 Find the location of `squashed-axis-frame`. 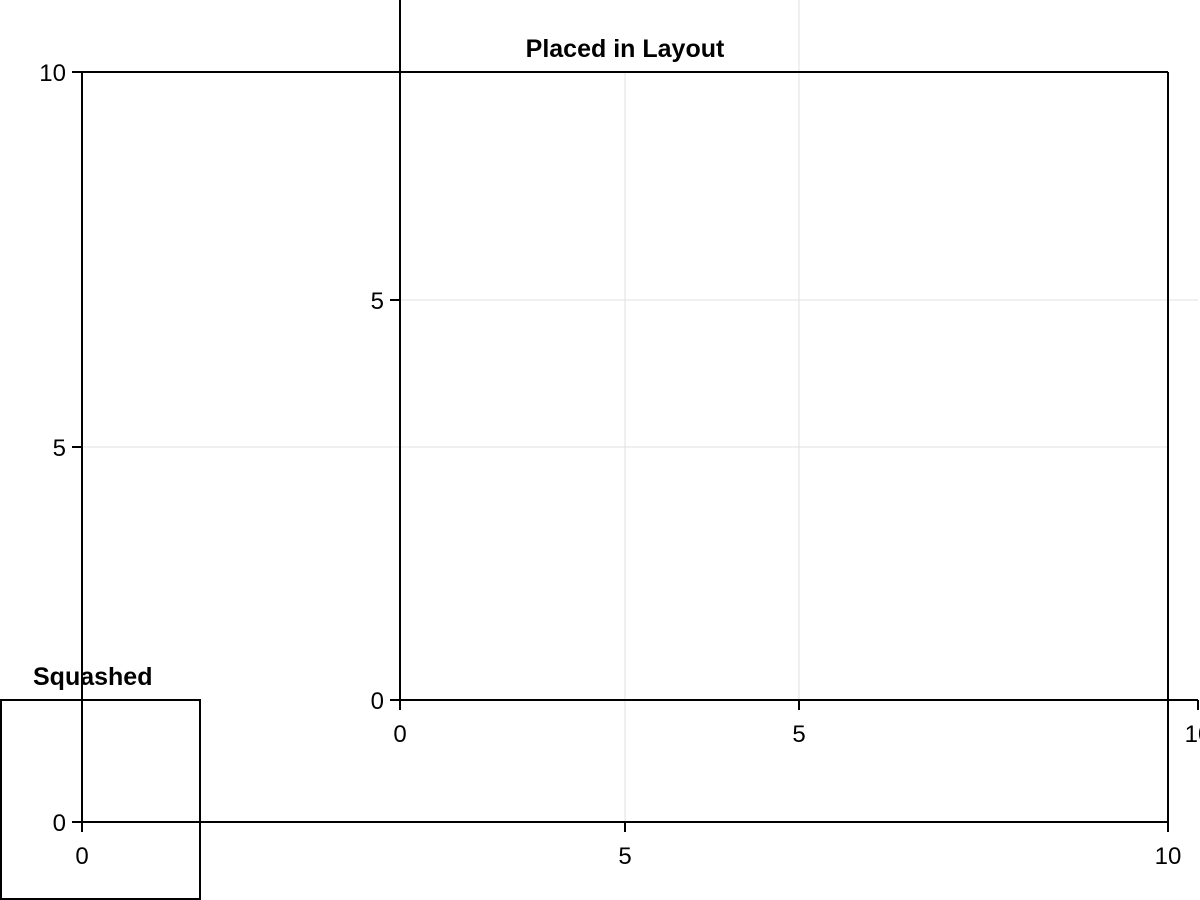

squashed-axis-frame is located at coordinates (100, 799).